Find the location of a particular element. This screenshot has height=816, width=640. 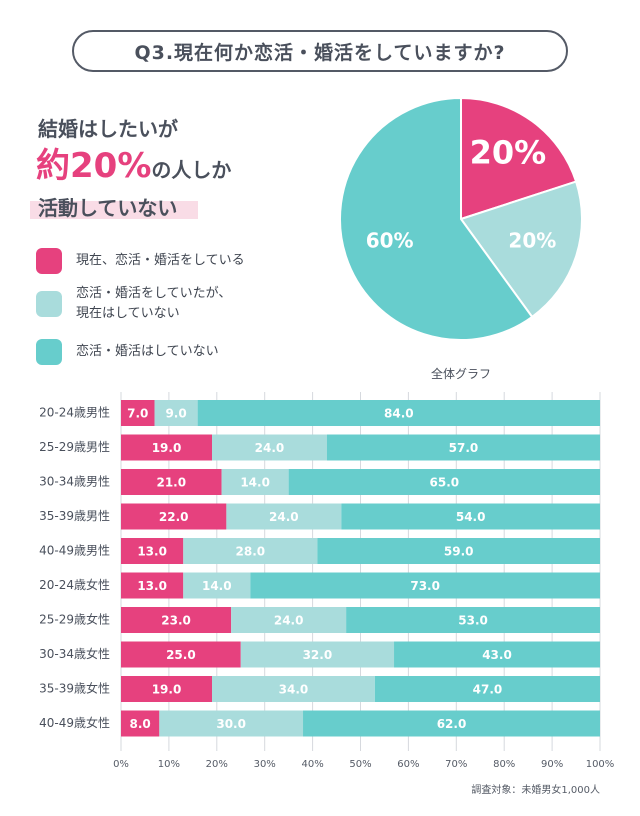

bar-value-label: 54.0 is located at coordinates (471, 517).